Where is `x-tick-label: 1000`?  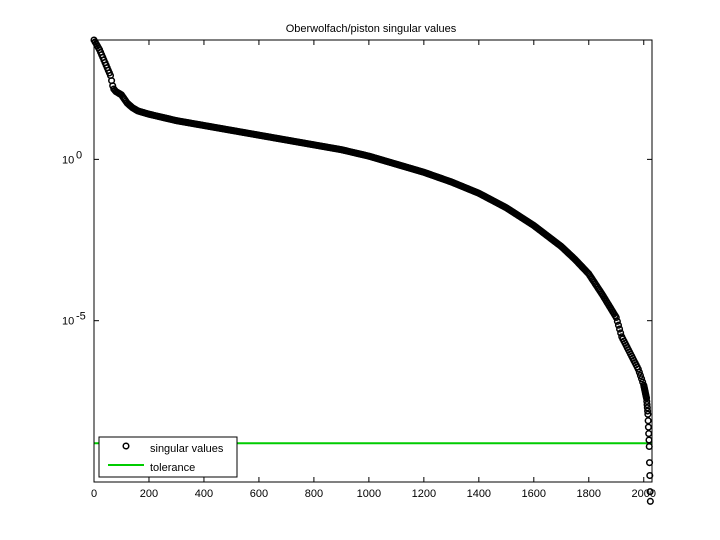
x-tick-label: 1000 is located at coordinates (369, 494).